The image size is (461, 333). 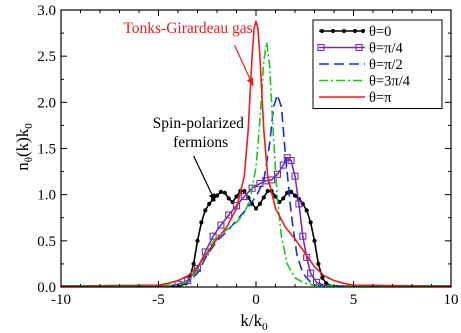 I want to click on x-axis-label: k/k0, so click(x=254, y=322).